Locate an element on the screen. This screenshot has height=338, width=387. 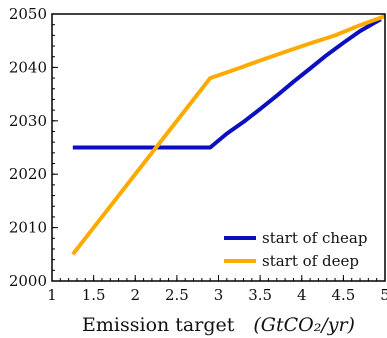
y-tick-label: 2050 is located at coordinates (28, 14).